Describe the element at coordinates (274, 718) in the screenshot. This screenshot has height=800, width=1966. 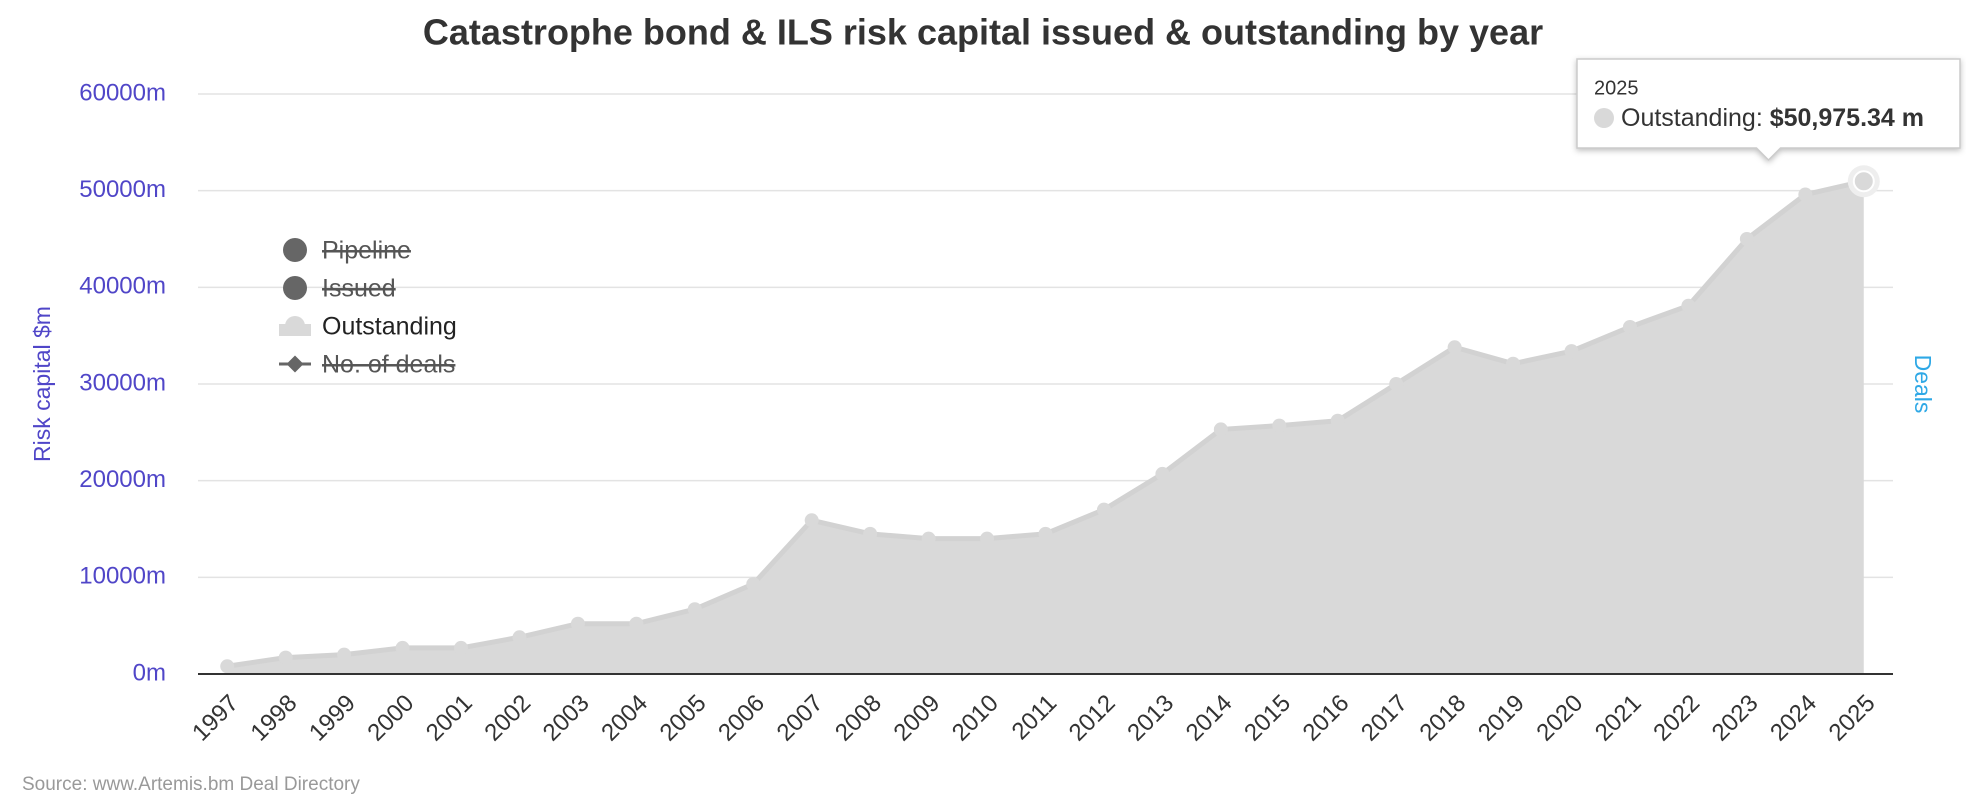
I see `x-tick-label: 1998` at that location.